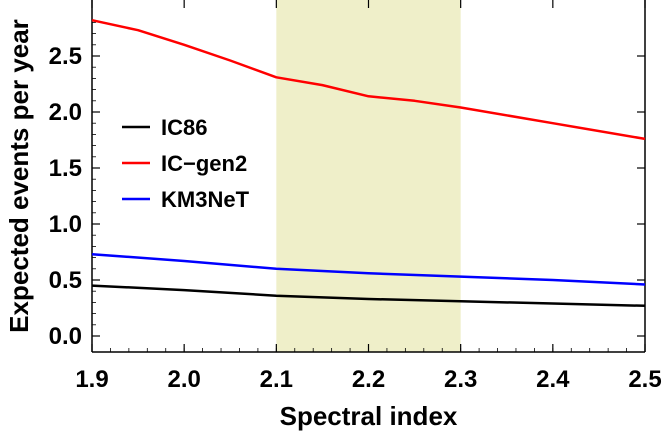 This screenshot has height=434, width=668. I want to click on y-tick-label: 1.0, so click(65, 224).